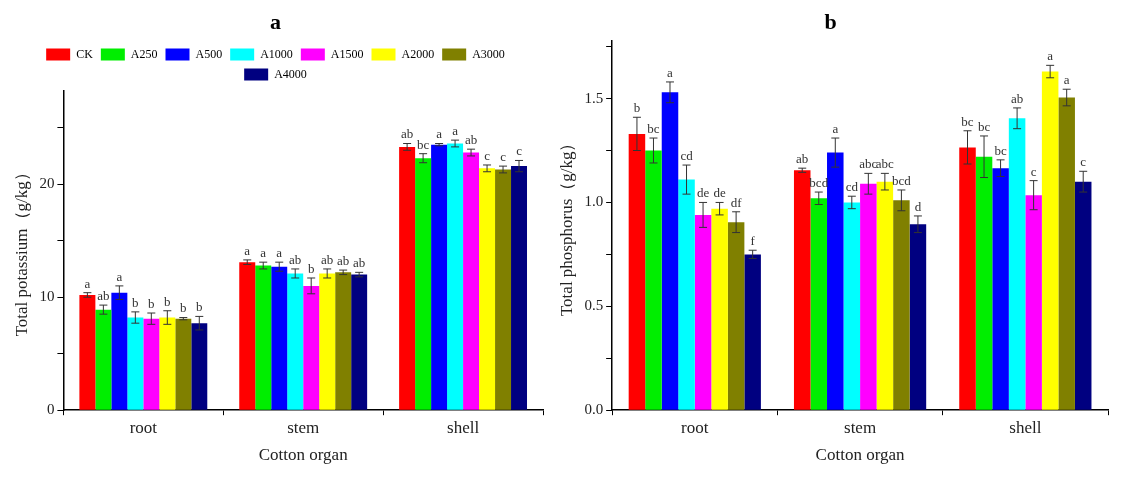 The image size is (1126, 479). Describe the element at coordinates (144, 53) in the screenshot. I see `legend-label: A250` at that location.